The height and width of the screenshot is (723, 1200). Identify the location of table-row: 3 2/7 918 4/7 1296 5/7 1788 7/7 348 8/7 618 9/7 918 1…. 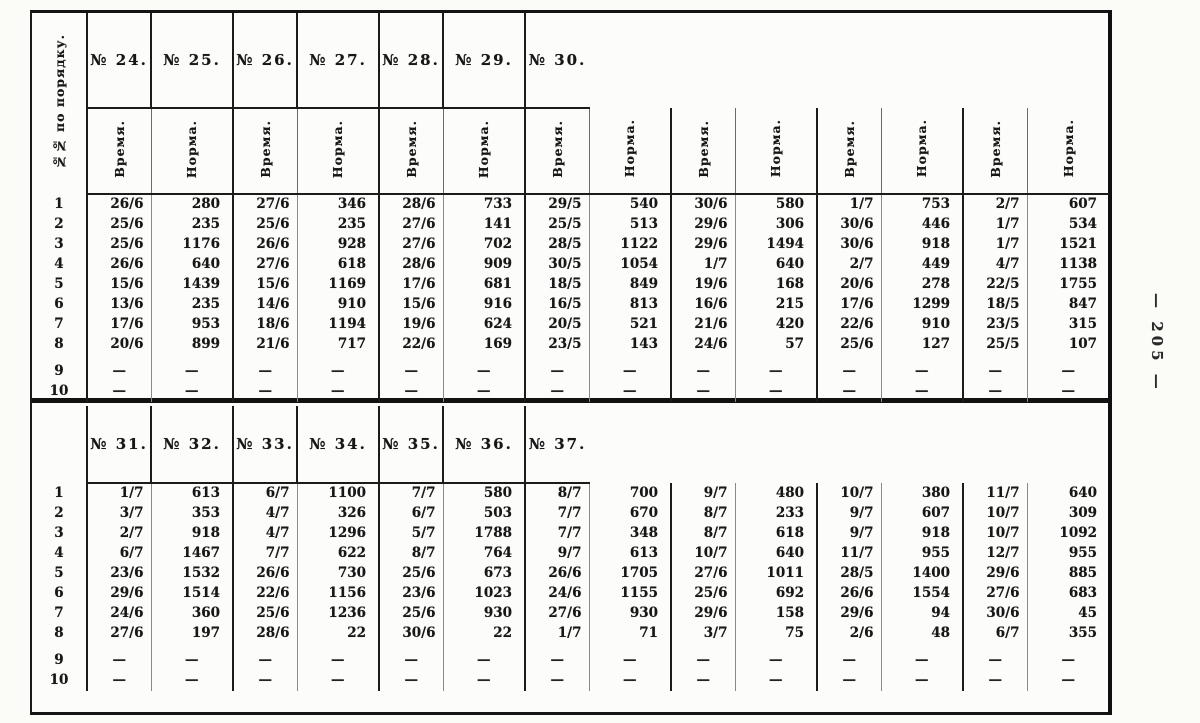
(570, 534).